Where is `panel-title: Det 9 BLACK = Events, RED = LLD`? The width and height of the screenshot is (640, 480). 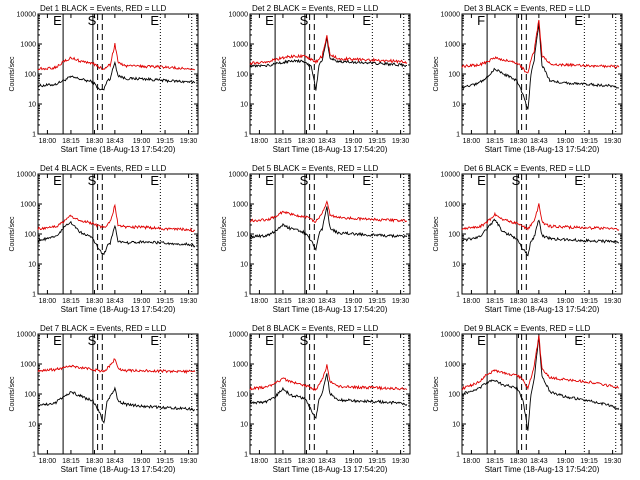
panel-title: Det 9 BLACK = Events, RED = LLD is located at coordinates (527, 328).